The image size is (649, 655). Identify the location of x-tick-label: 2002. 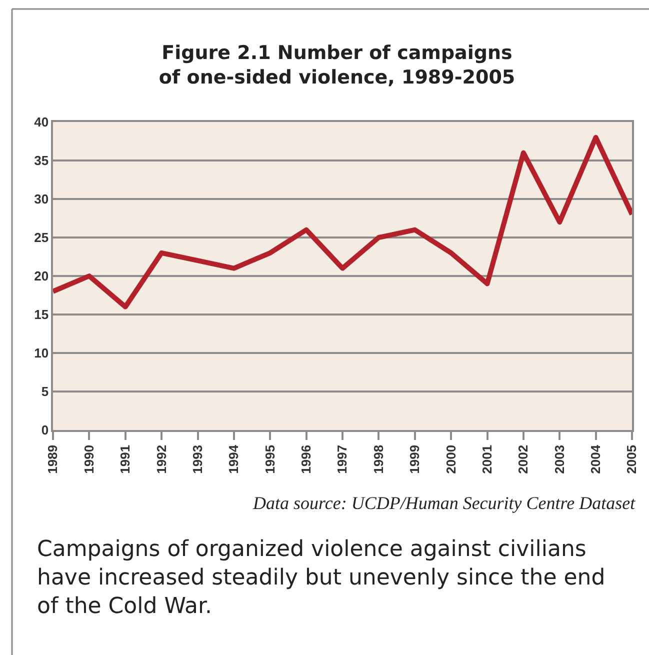
(523, 459).